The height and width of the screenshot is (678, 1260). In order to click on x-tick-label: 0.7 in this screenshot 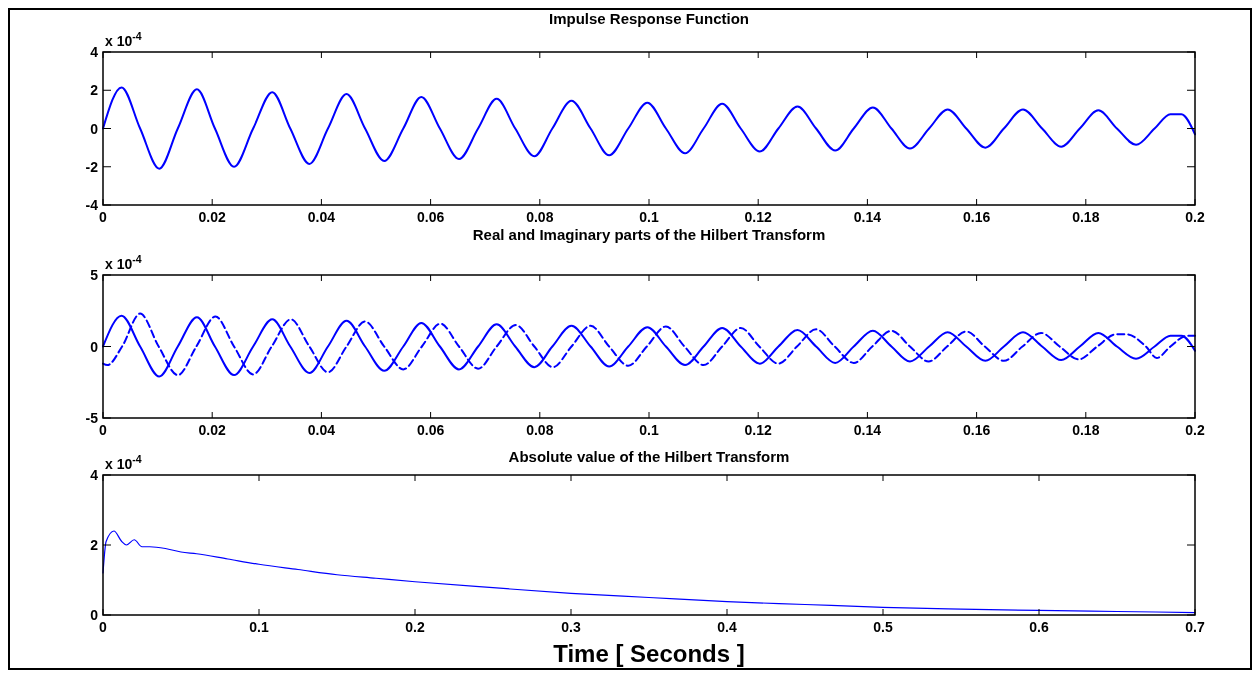, I will do `click(1195, 627)`.